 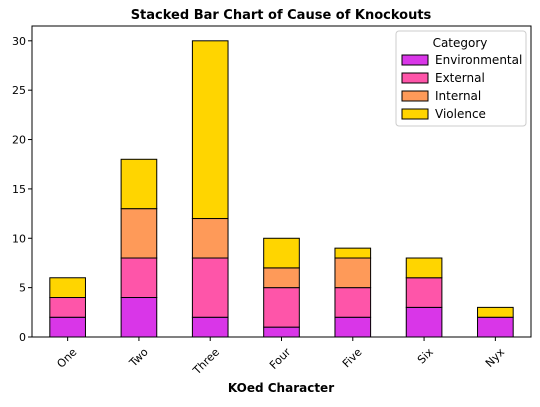 I want to click on x-tick-label: One, so click(x=66, y=357).